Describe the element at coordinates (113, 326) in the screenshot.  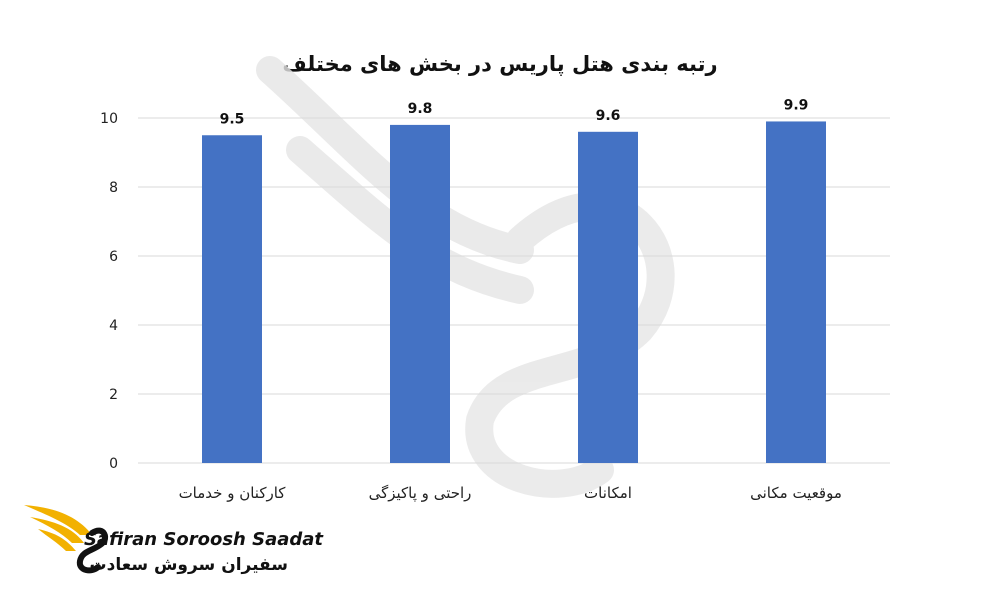
I see `y-tick-label: 4` at that location.